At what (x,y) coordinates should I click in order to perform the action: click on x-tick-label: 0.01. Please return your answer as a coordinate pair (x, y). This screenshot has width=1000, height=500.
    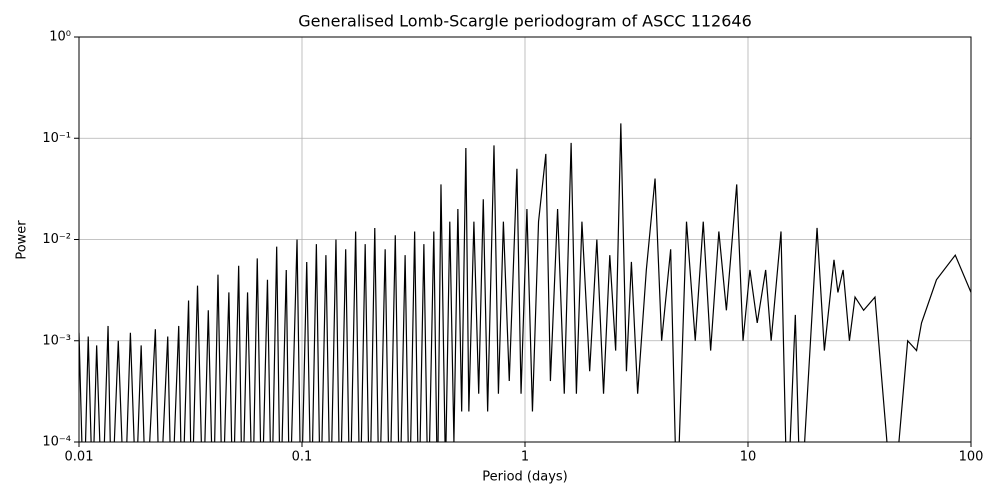
    Looking at the image, I should click on (79, 457).